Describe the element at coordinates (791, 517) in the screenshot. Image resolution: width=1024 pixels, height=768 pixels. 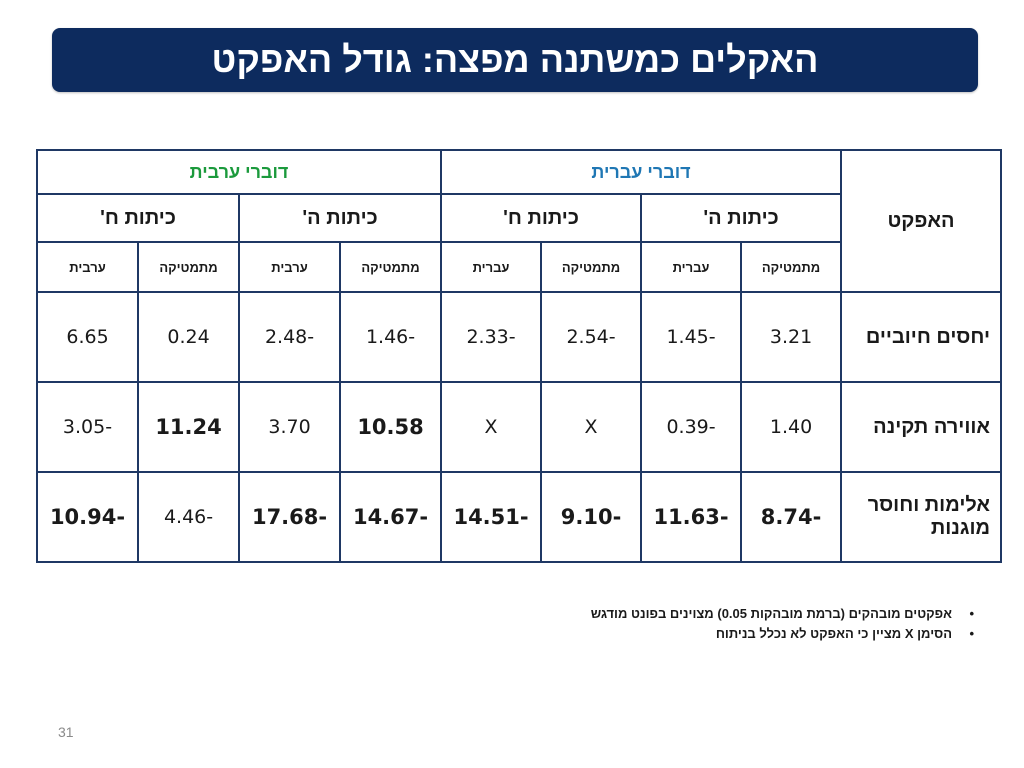
I see `value-cell: -8.74` at that location.